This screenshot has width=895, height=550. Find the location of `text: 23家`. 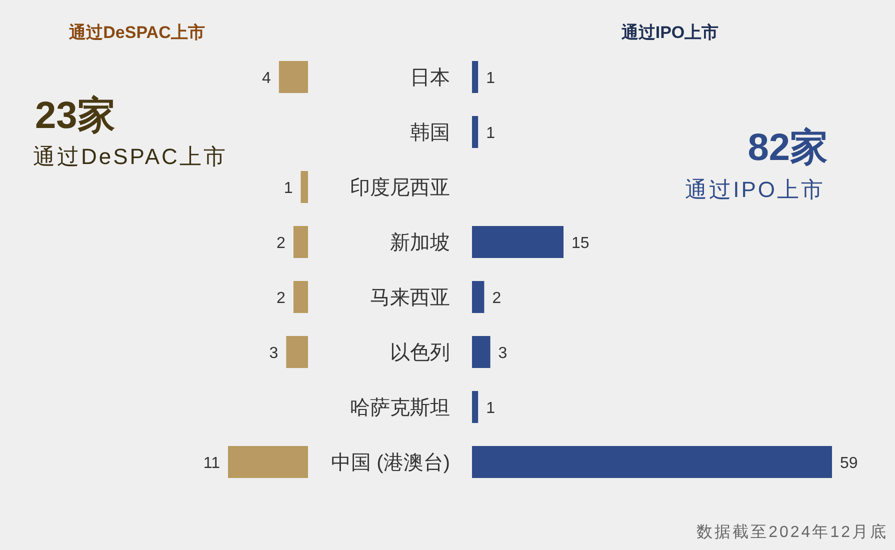

text: 23家 is located at coordinates (75, 115).